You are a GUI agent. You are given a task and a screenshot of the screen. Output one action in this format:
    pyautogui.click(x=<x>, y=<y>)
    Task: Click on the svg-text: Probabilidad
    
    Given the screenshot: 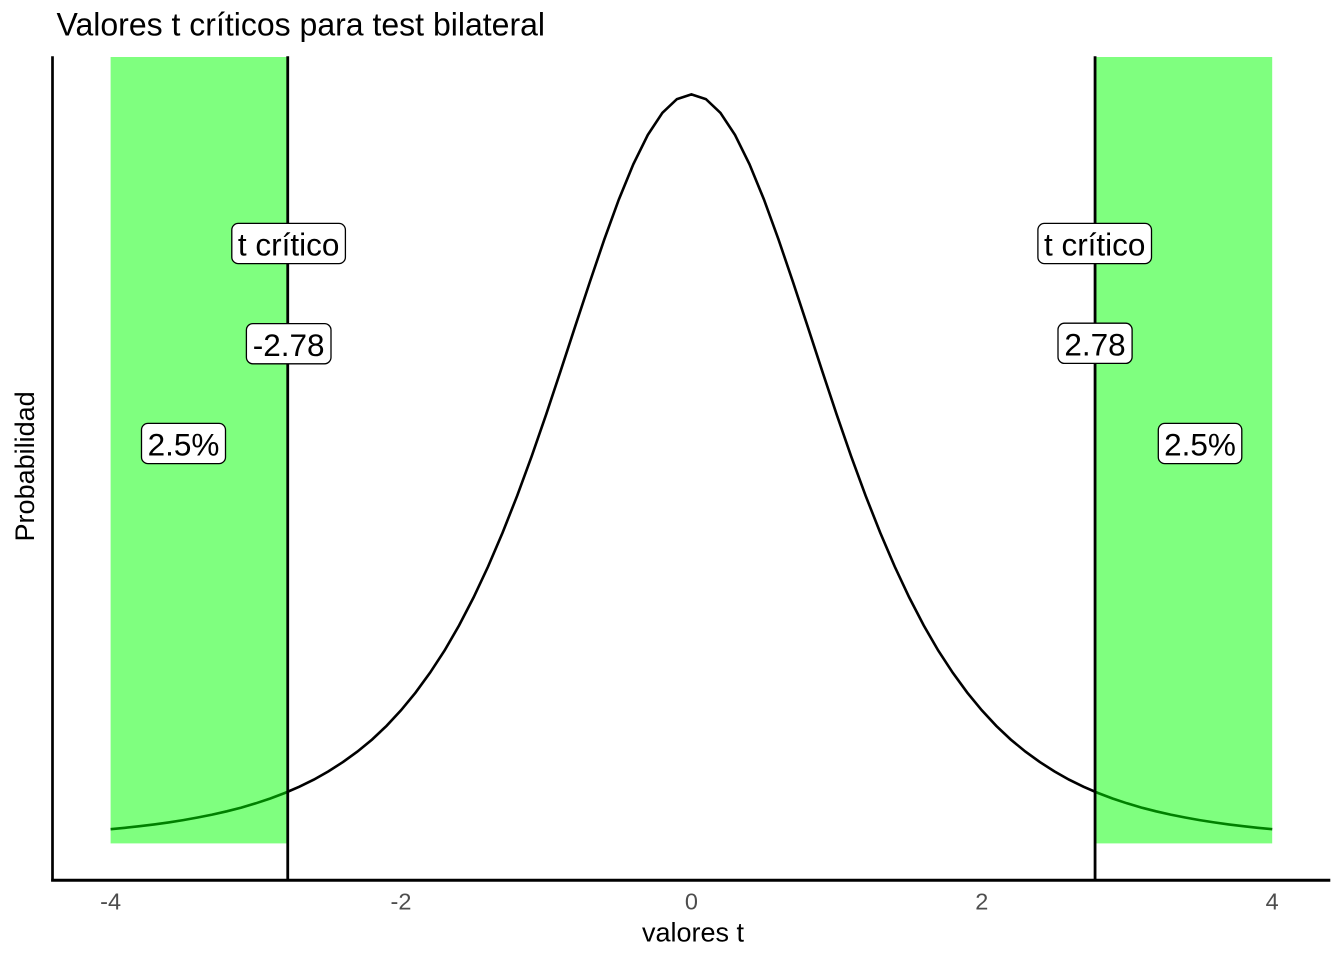 What is the action you would take?
    pyautogui.click(x=25, y=466)
    